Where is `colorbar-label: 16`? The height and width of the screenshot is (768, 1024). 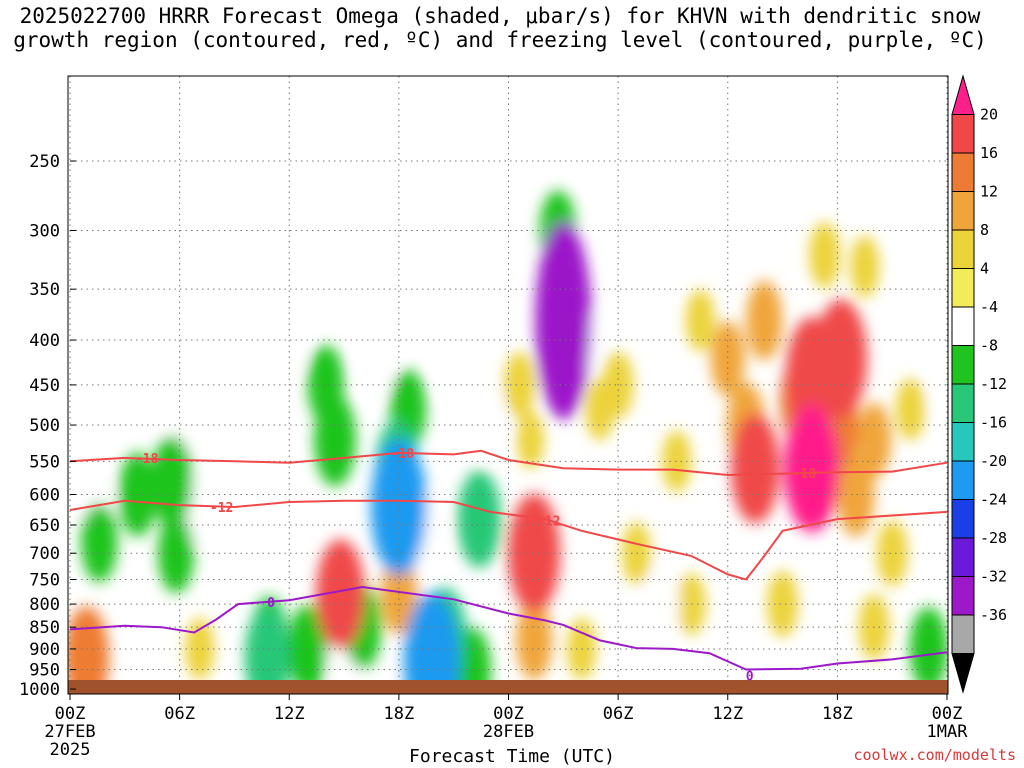
colorbar-label: 16 is located at coordinates (989, 153).